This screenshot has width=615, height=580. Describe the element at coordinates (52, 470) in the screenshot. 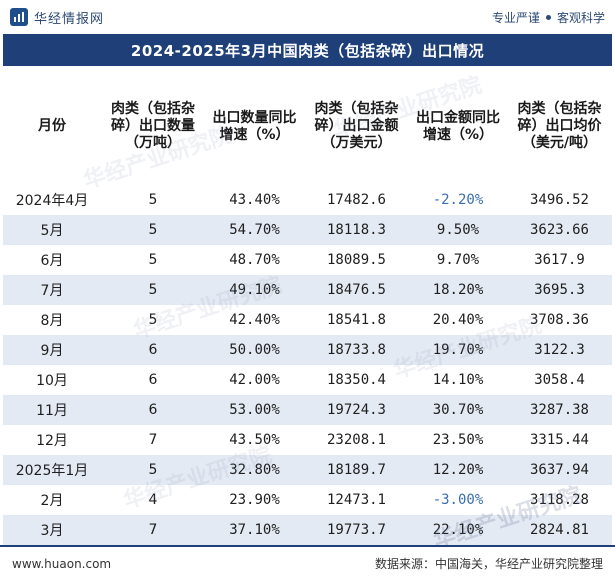

I see `cell-month: 2025年1月` at that location.